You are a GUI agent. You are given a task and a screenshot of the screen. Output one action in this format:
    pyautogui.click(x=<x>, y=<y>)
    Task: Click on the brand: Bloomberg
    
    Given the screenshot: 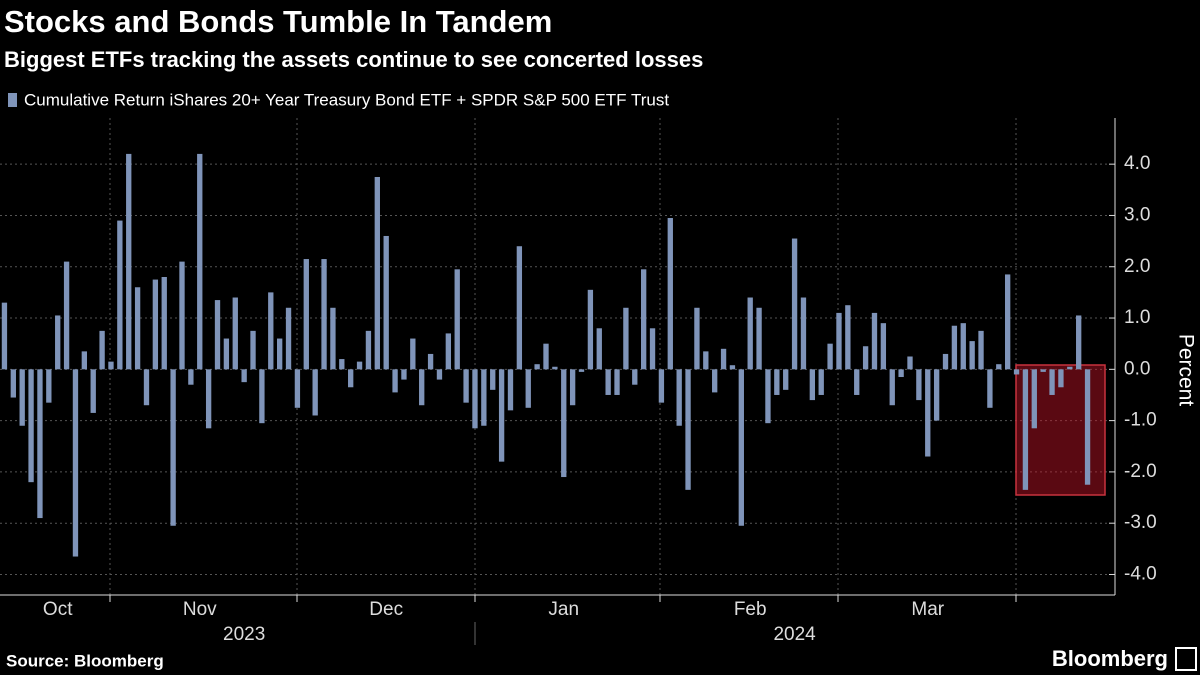 What is the action you would take?
    pyautogui.click(x=1110, y=658)
    